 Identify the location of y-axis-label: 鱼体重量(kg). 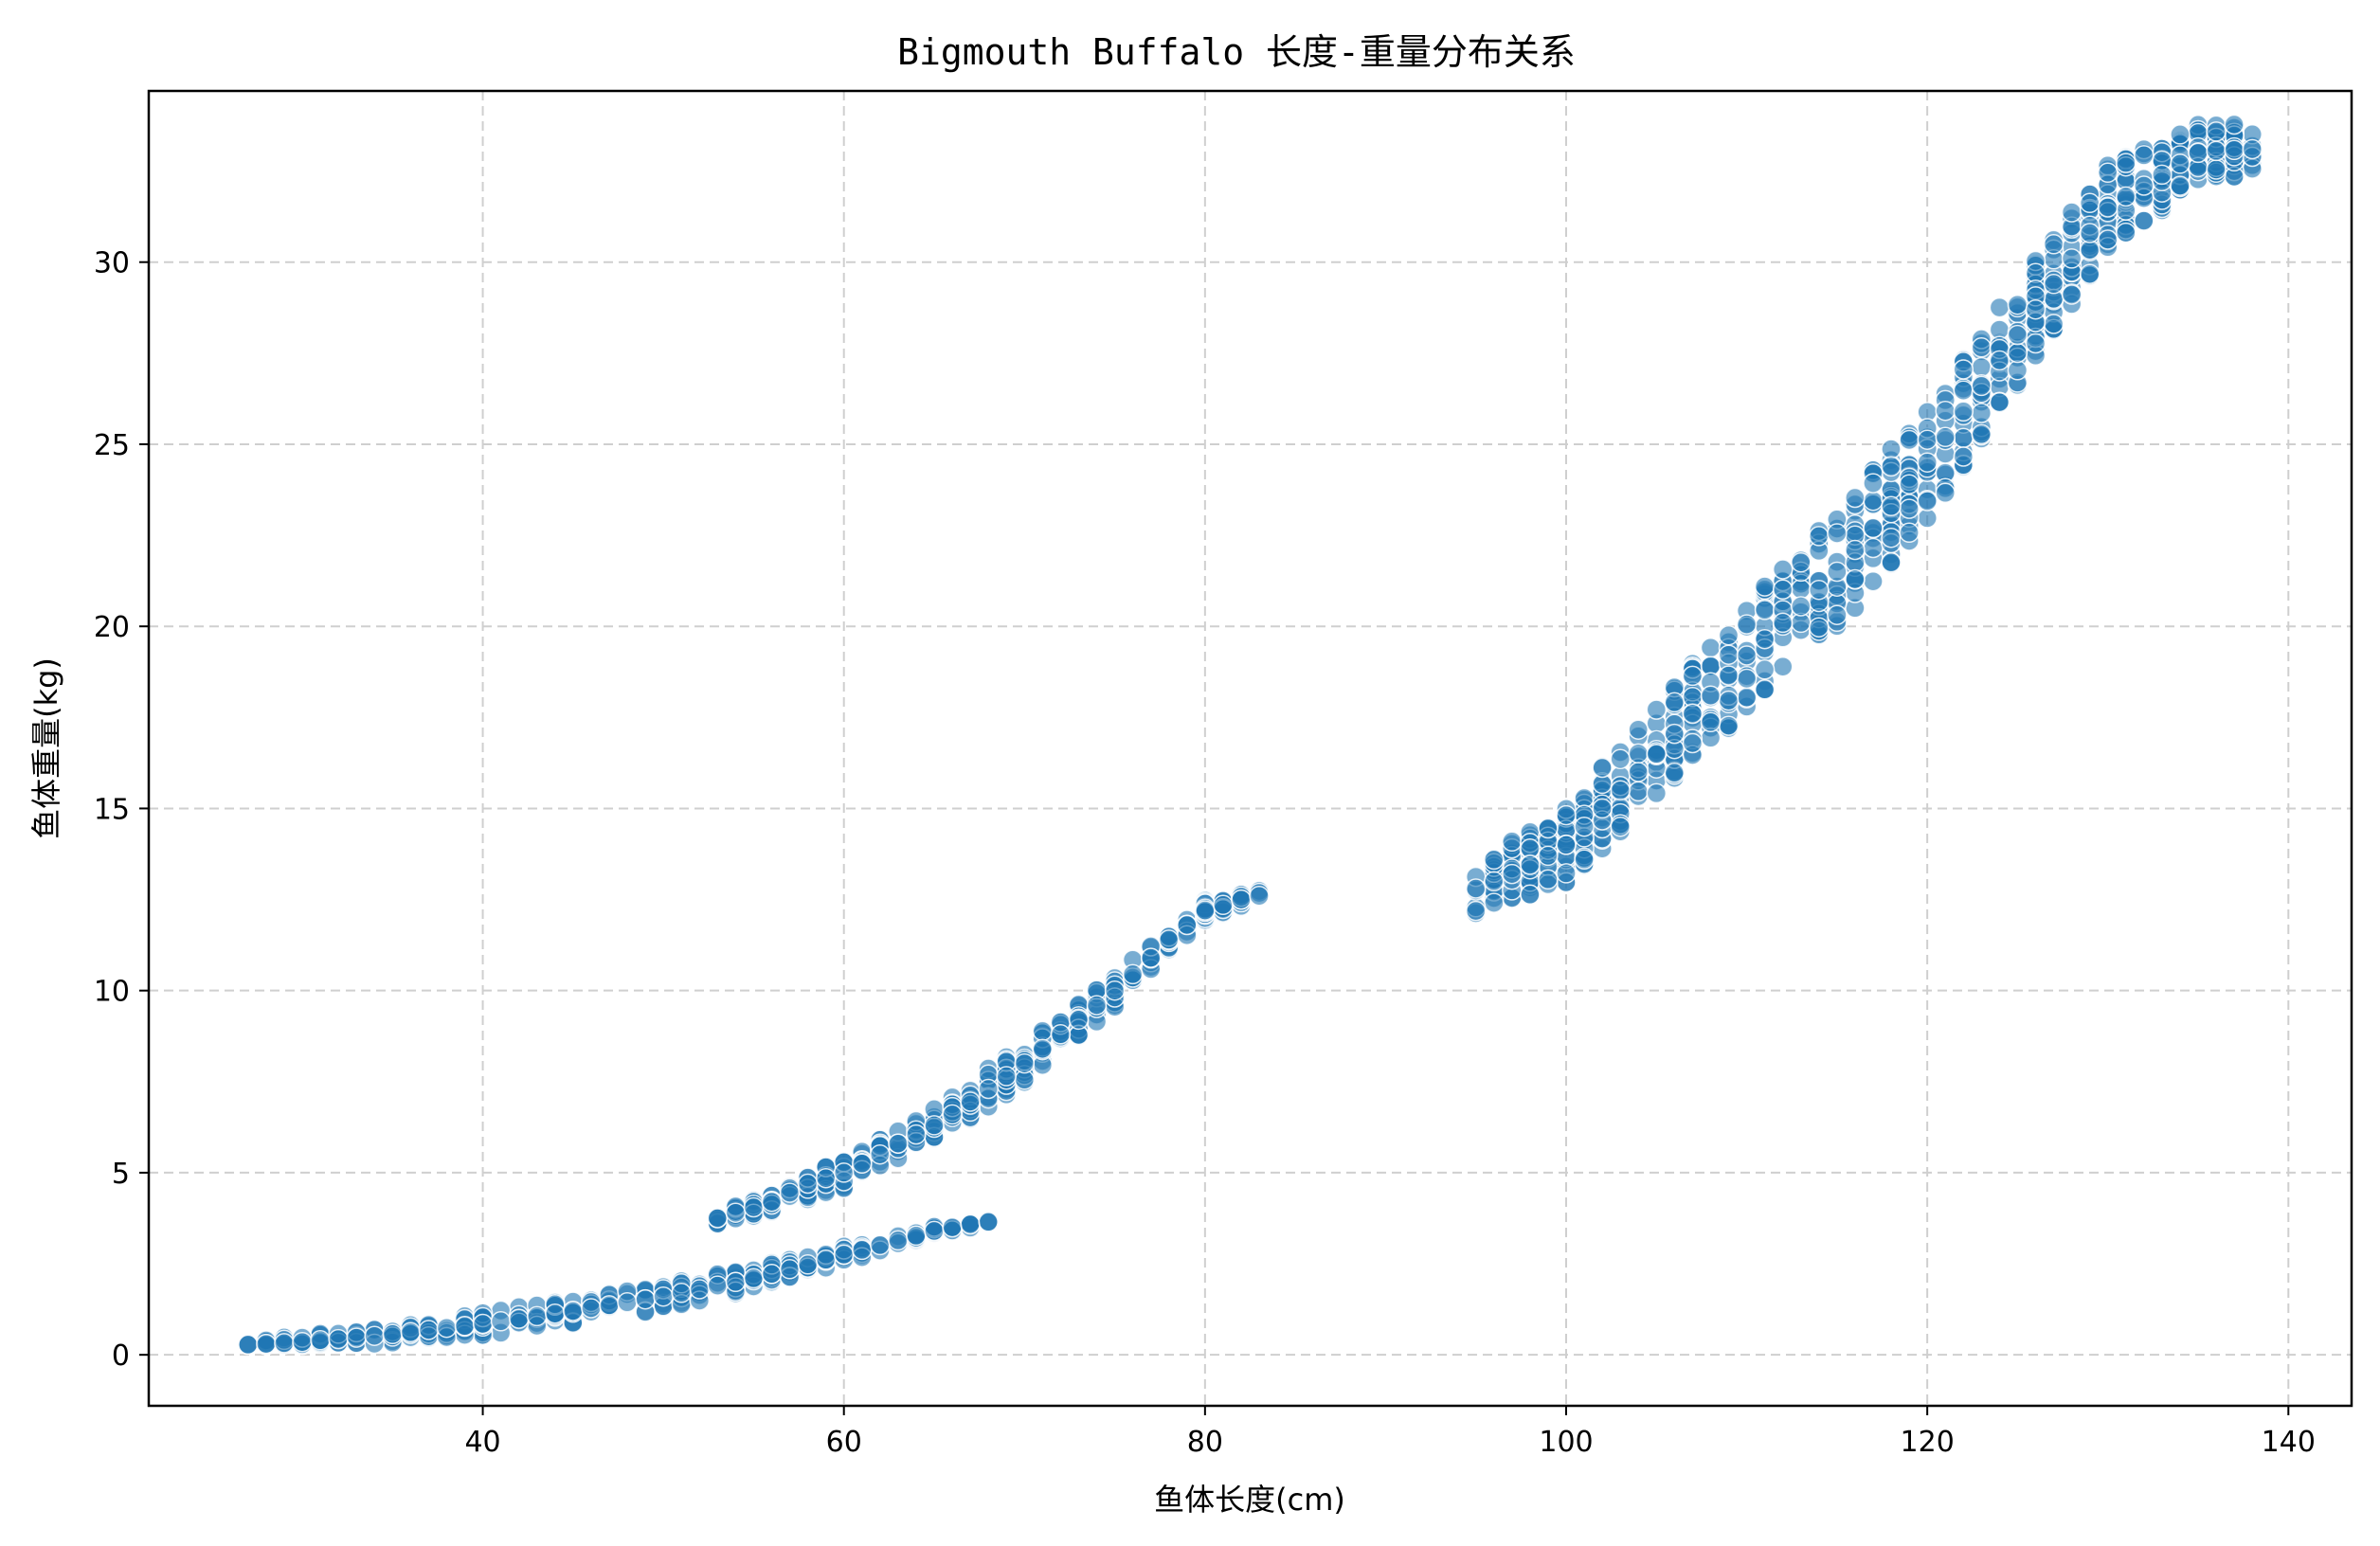
(46, 748).